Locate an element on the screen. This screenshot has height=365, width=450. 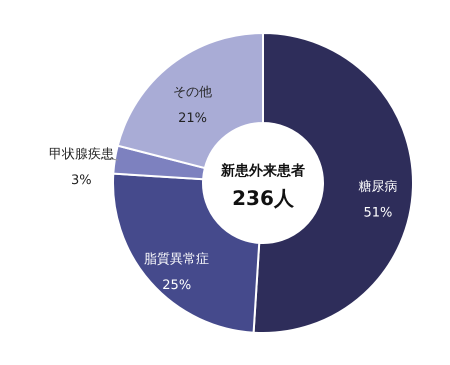
text: 新患外来患者 is located at coordinates (262, 170).